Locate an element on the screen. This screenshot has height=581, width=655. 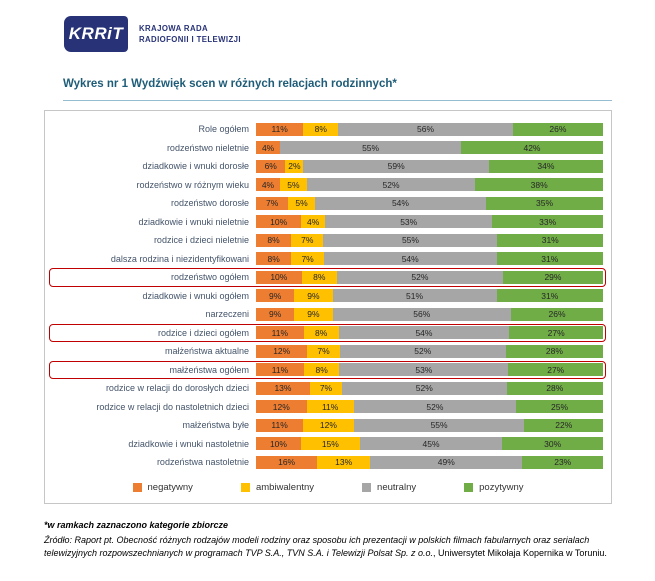
category-label: małżeństwa aktualne is located at coordinates (206, 351).